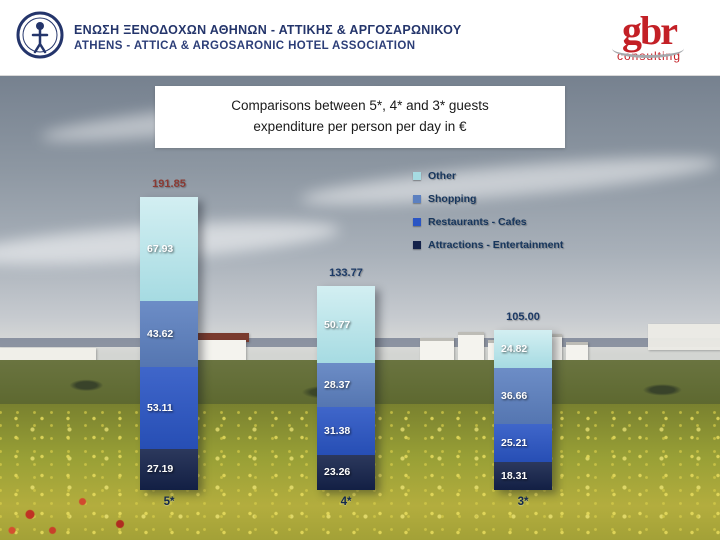 The image size is (720, 540). I want to click on bar-segment-restaurants-cafes: 31.38, so click(346, 430).